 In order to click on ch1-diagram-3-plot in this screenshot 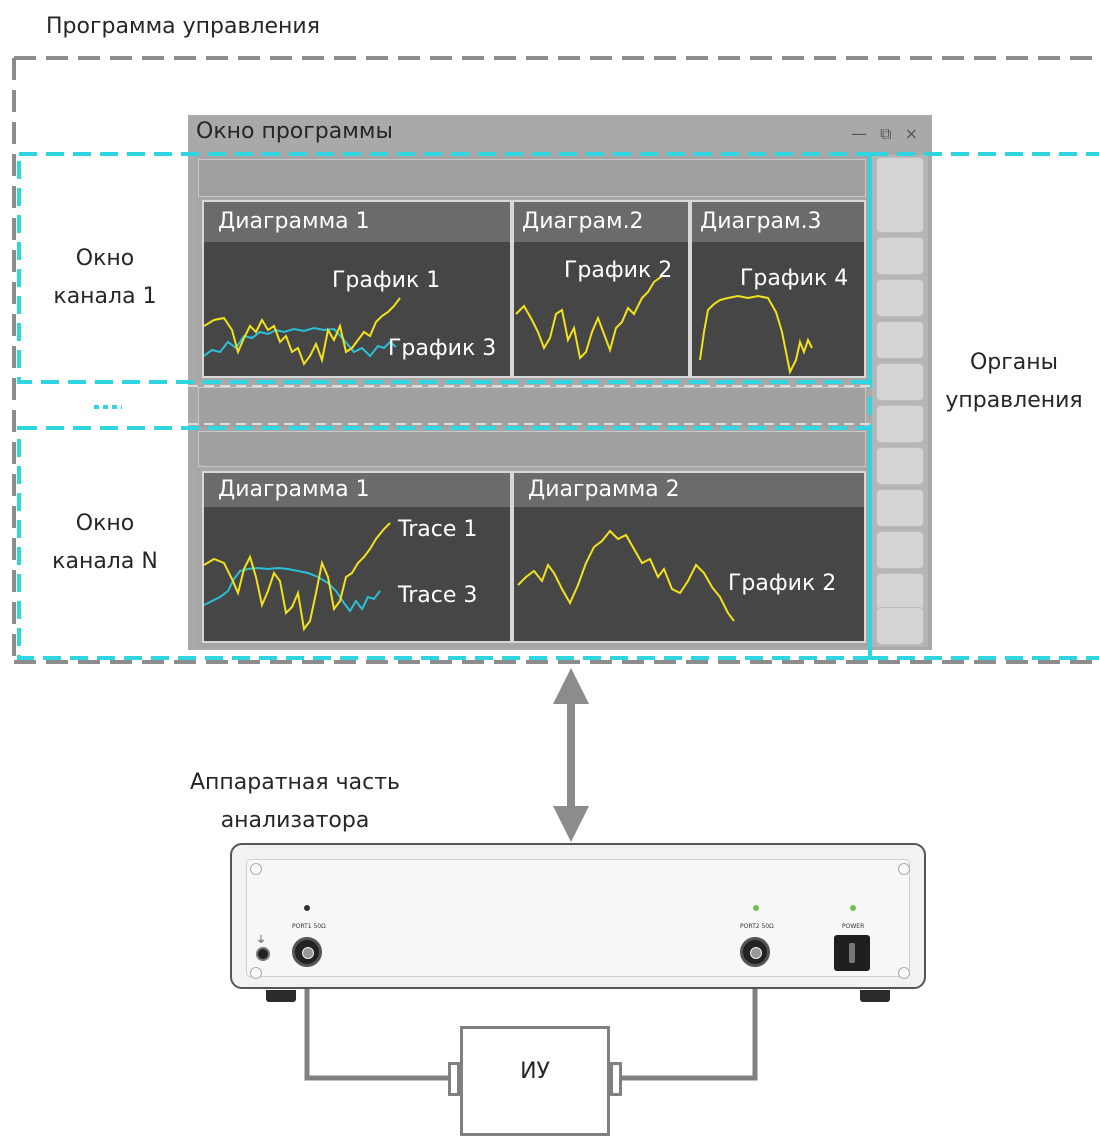, I will do `click(756, 335)`.